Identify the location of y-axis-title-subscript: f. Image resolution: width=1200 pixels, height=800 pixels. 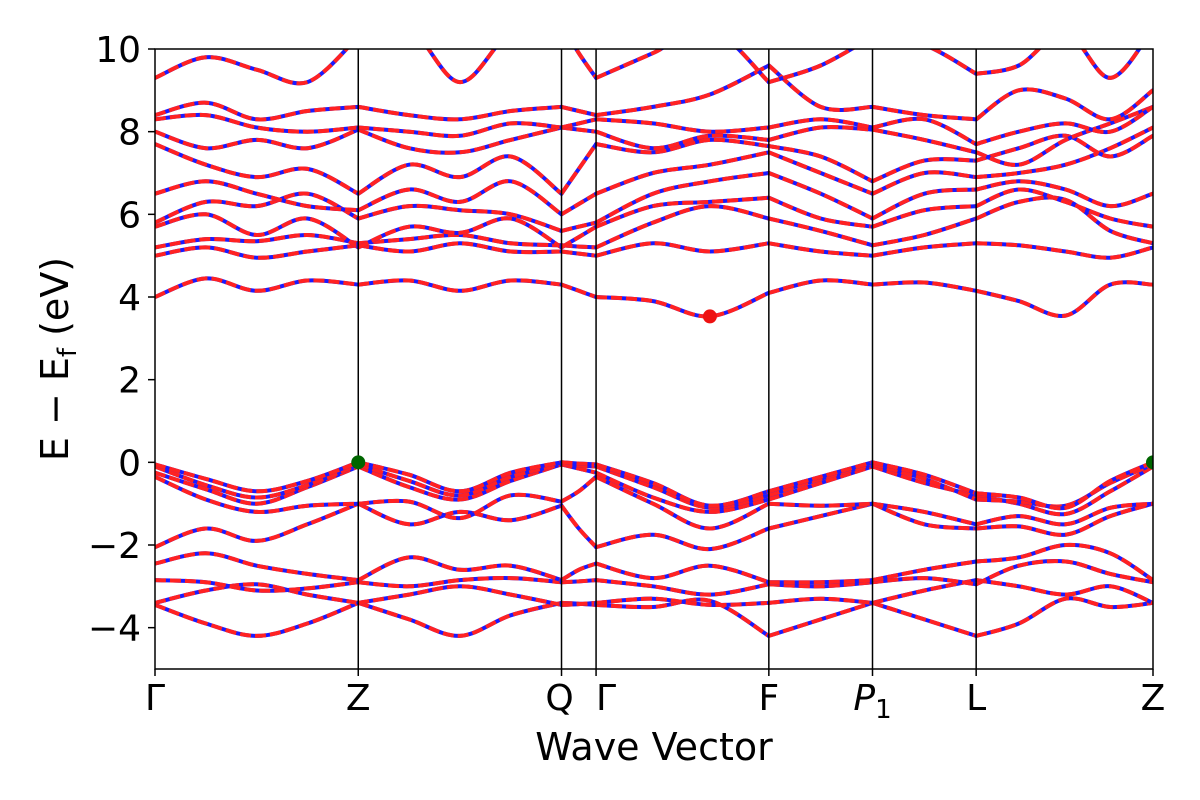
(68, 352).